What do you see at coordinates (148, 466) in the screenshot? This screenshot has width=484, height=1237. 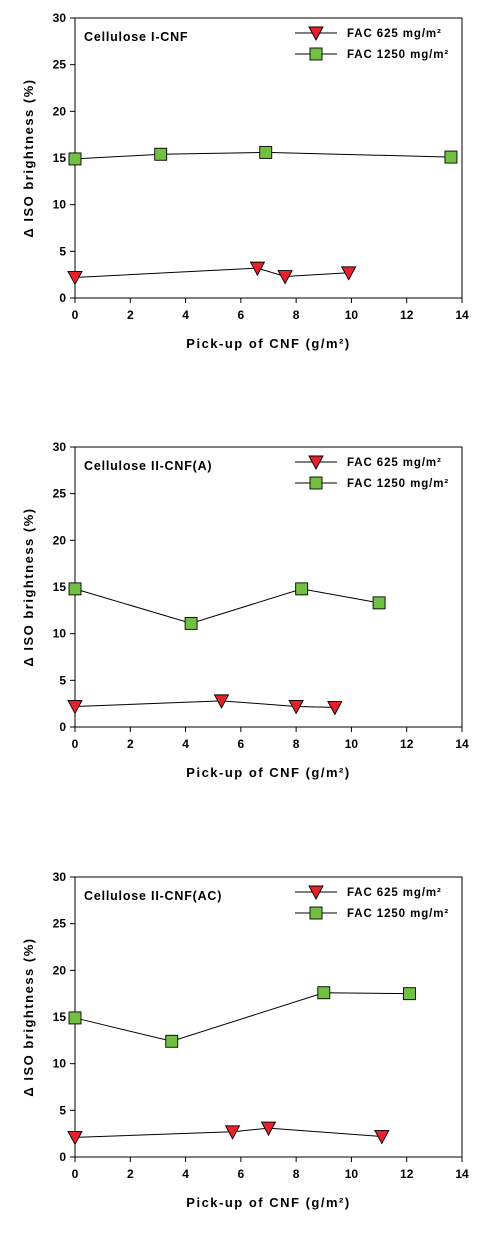 I see `panel-label: Cellulose II-CNF(A)` at bounding box center [148, 466].